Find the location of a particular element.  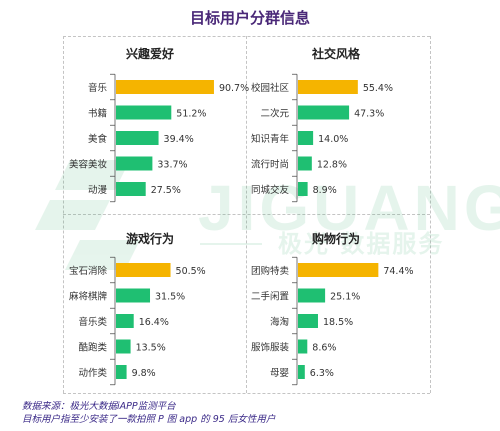

value-label: 74.4% is located at coordinates (398, 271).